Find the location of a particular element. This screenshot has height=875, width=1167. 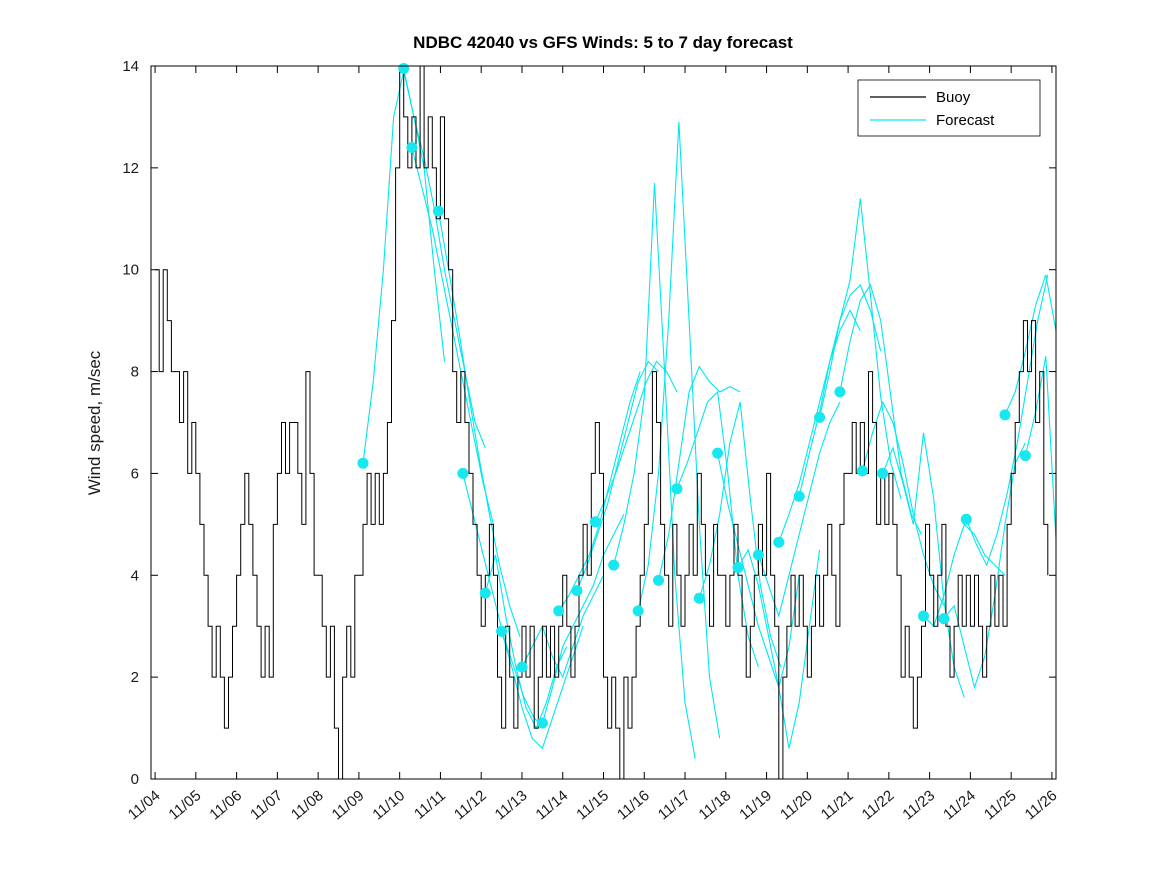

x-tick-label: 11/23 is located at coordinates (918, 805).